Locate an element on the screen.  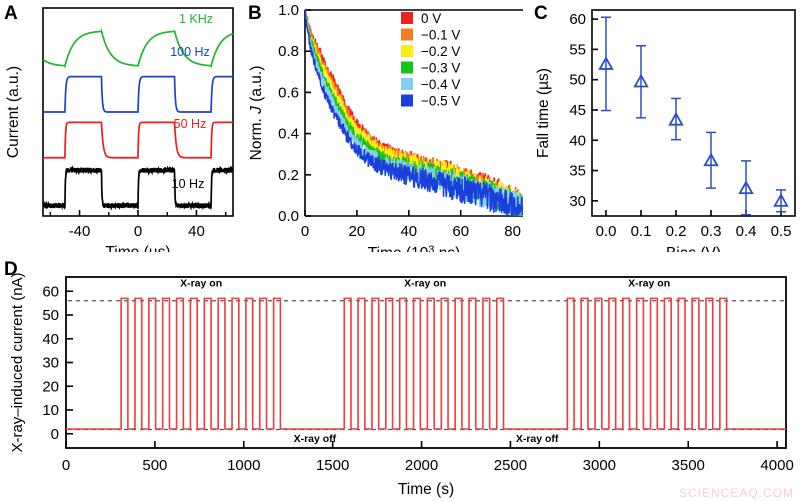
panel-d-ytick-label: 20 is located at coordinates (50, 386).